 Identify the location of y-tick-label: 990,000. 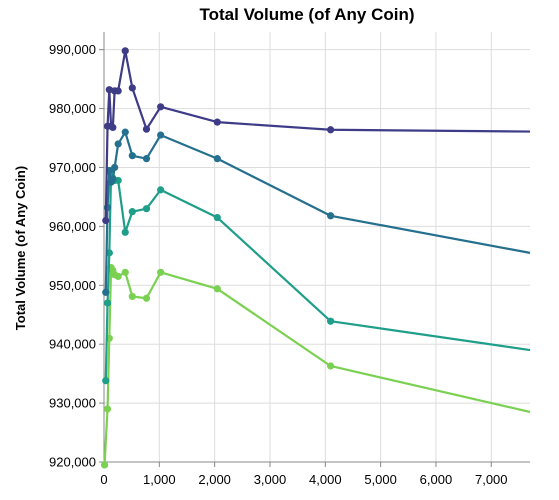
(72, 49).